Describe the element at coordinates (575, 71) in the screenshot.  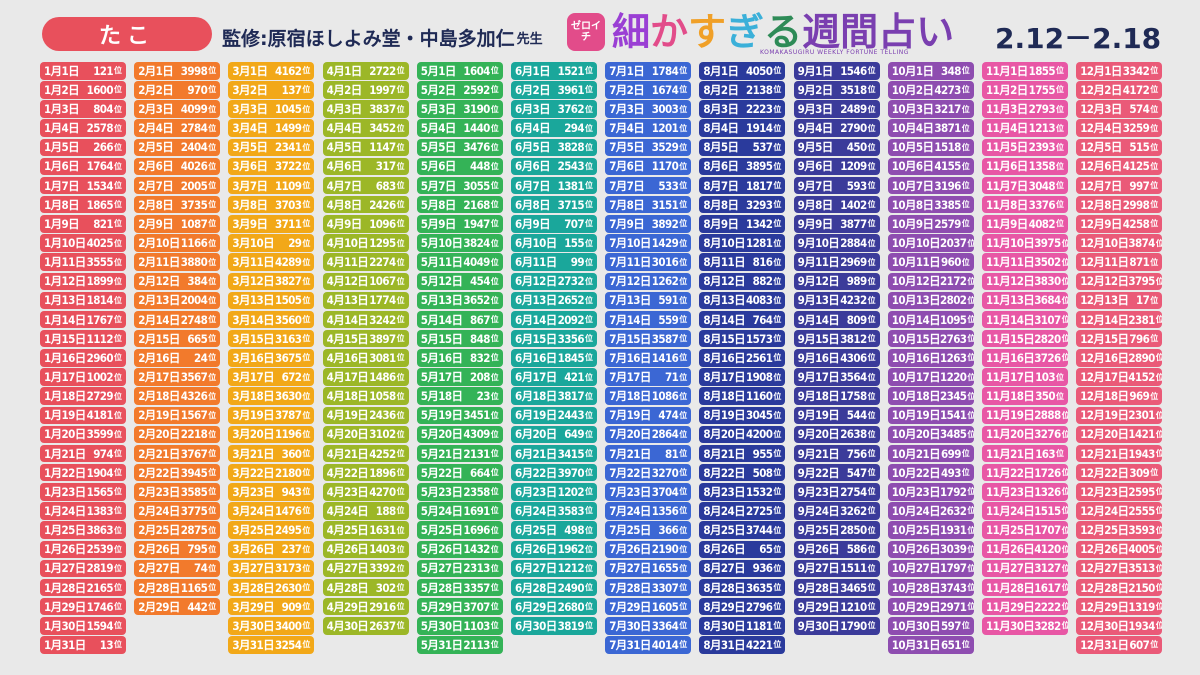
I see `rank-value: 1521 位` at that location.